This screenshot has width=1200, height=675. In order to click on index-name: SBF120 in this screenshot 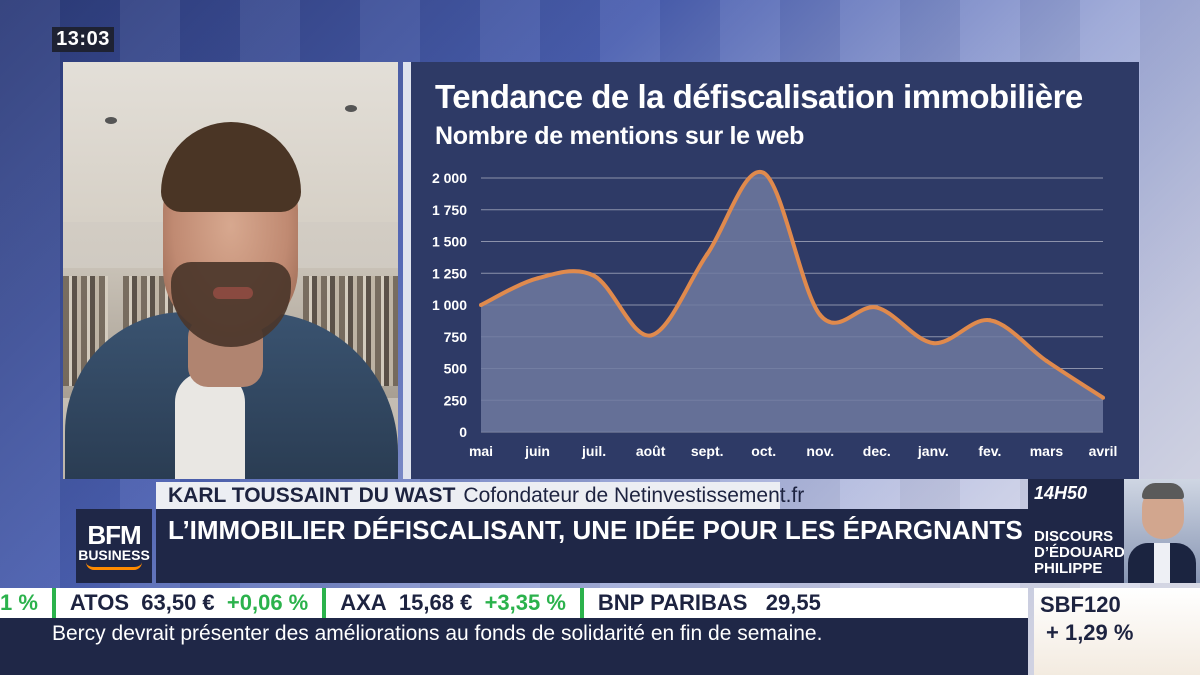, I will do `click(1080, 604)`.